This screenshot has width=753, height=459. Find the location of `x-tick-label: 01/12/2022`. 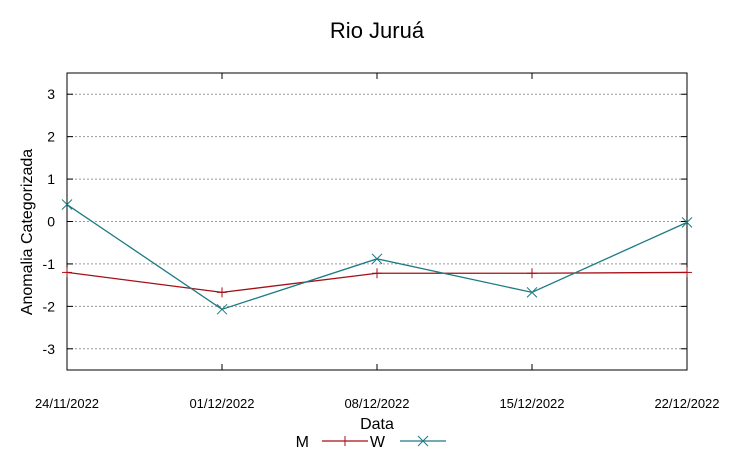

x-tick-label: 01/12/2022 is located at coordinates (221, 403).